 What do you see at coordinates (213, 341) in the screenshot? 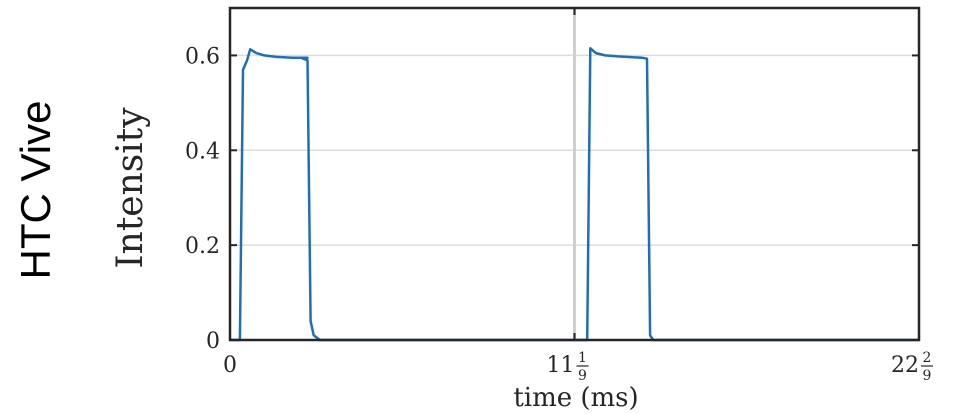
I see `y-tick-label-0: 0` at bounding box center [213, 341].